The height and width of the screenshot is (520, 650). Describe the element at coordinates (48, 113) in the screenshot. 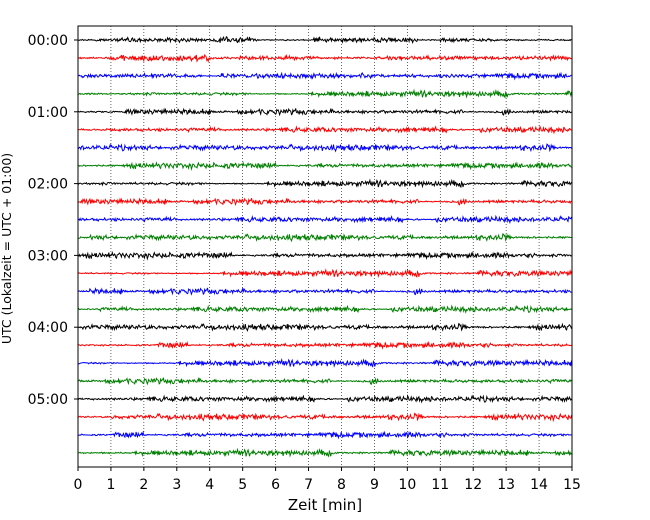

I see `y-tick-label: 01:00` at that location.